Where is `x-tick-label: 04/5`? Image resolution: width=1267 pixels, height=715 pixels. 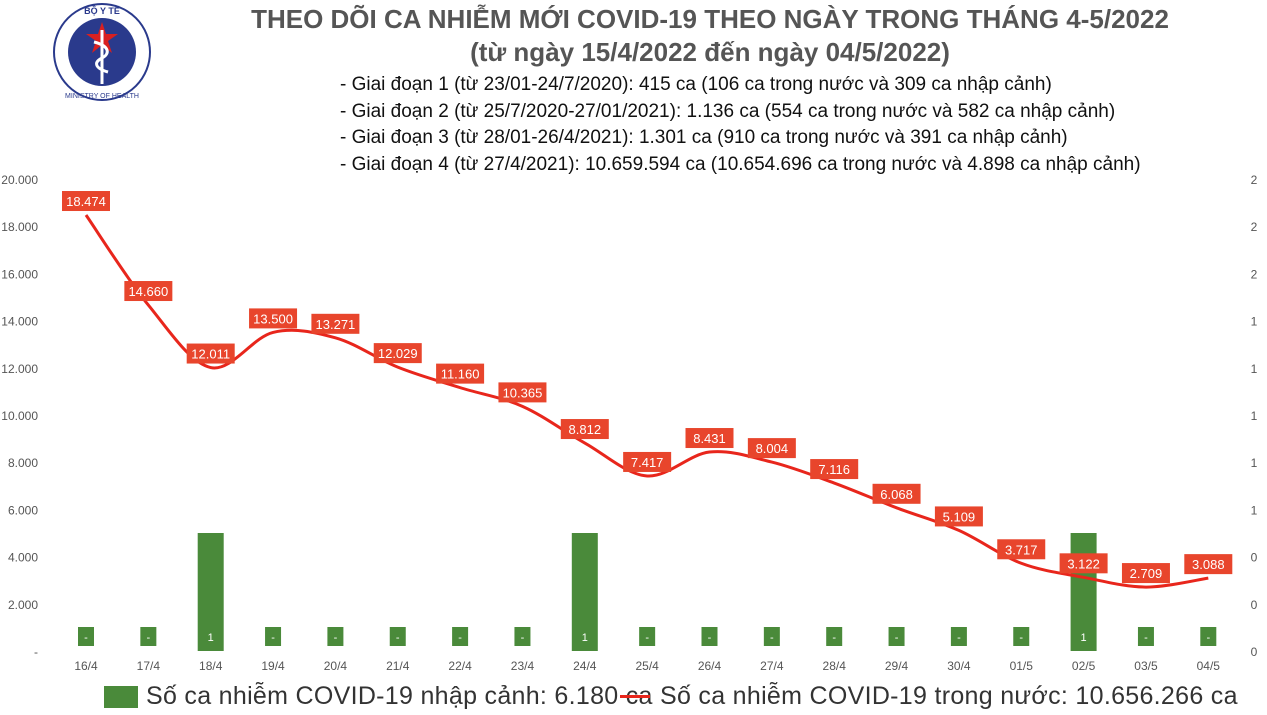 x-tick-label: 04/5 is located at coordinates (1209, 666).